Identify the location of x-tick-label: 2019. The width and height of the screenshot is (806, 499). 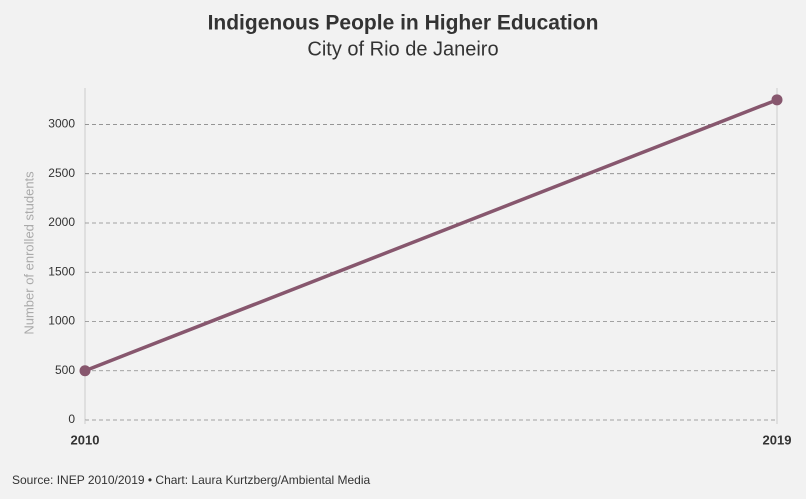
(777, 439).